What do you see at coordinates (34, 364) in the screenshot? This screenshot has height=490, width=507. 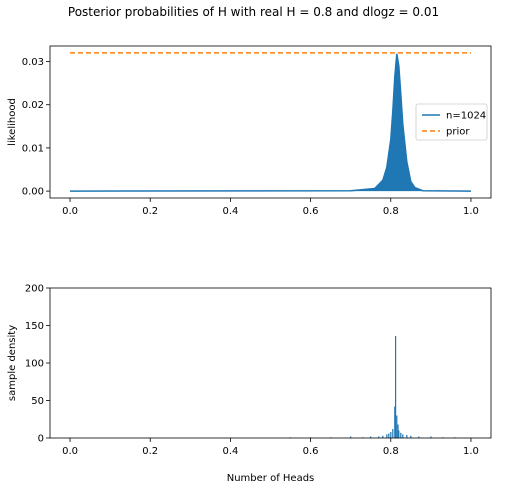 I see `y-tick-label: 100` at bounding box center [34, 364].